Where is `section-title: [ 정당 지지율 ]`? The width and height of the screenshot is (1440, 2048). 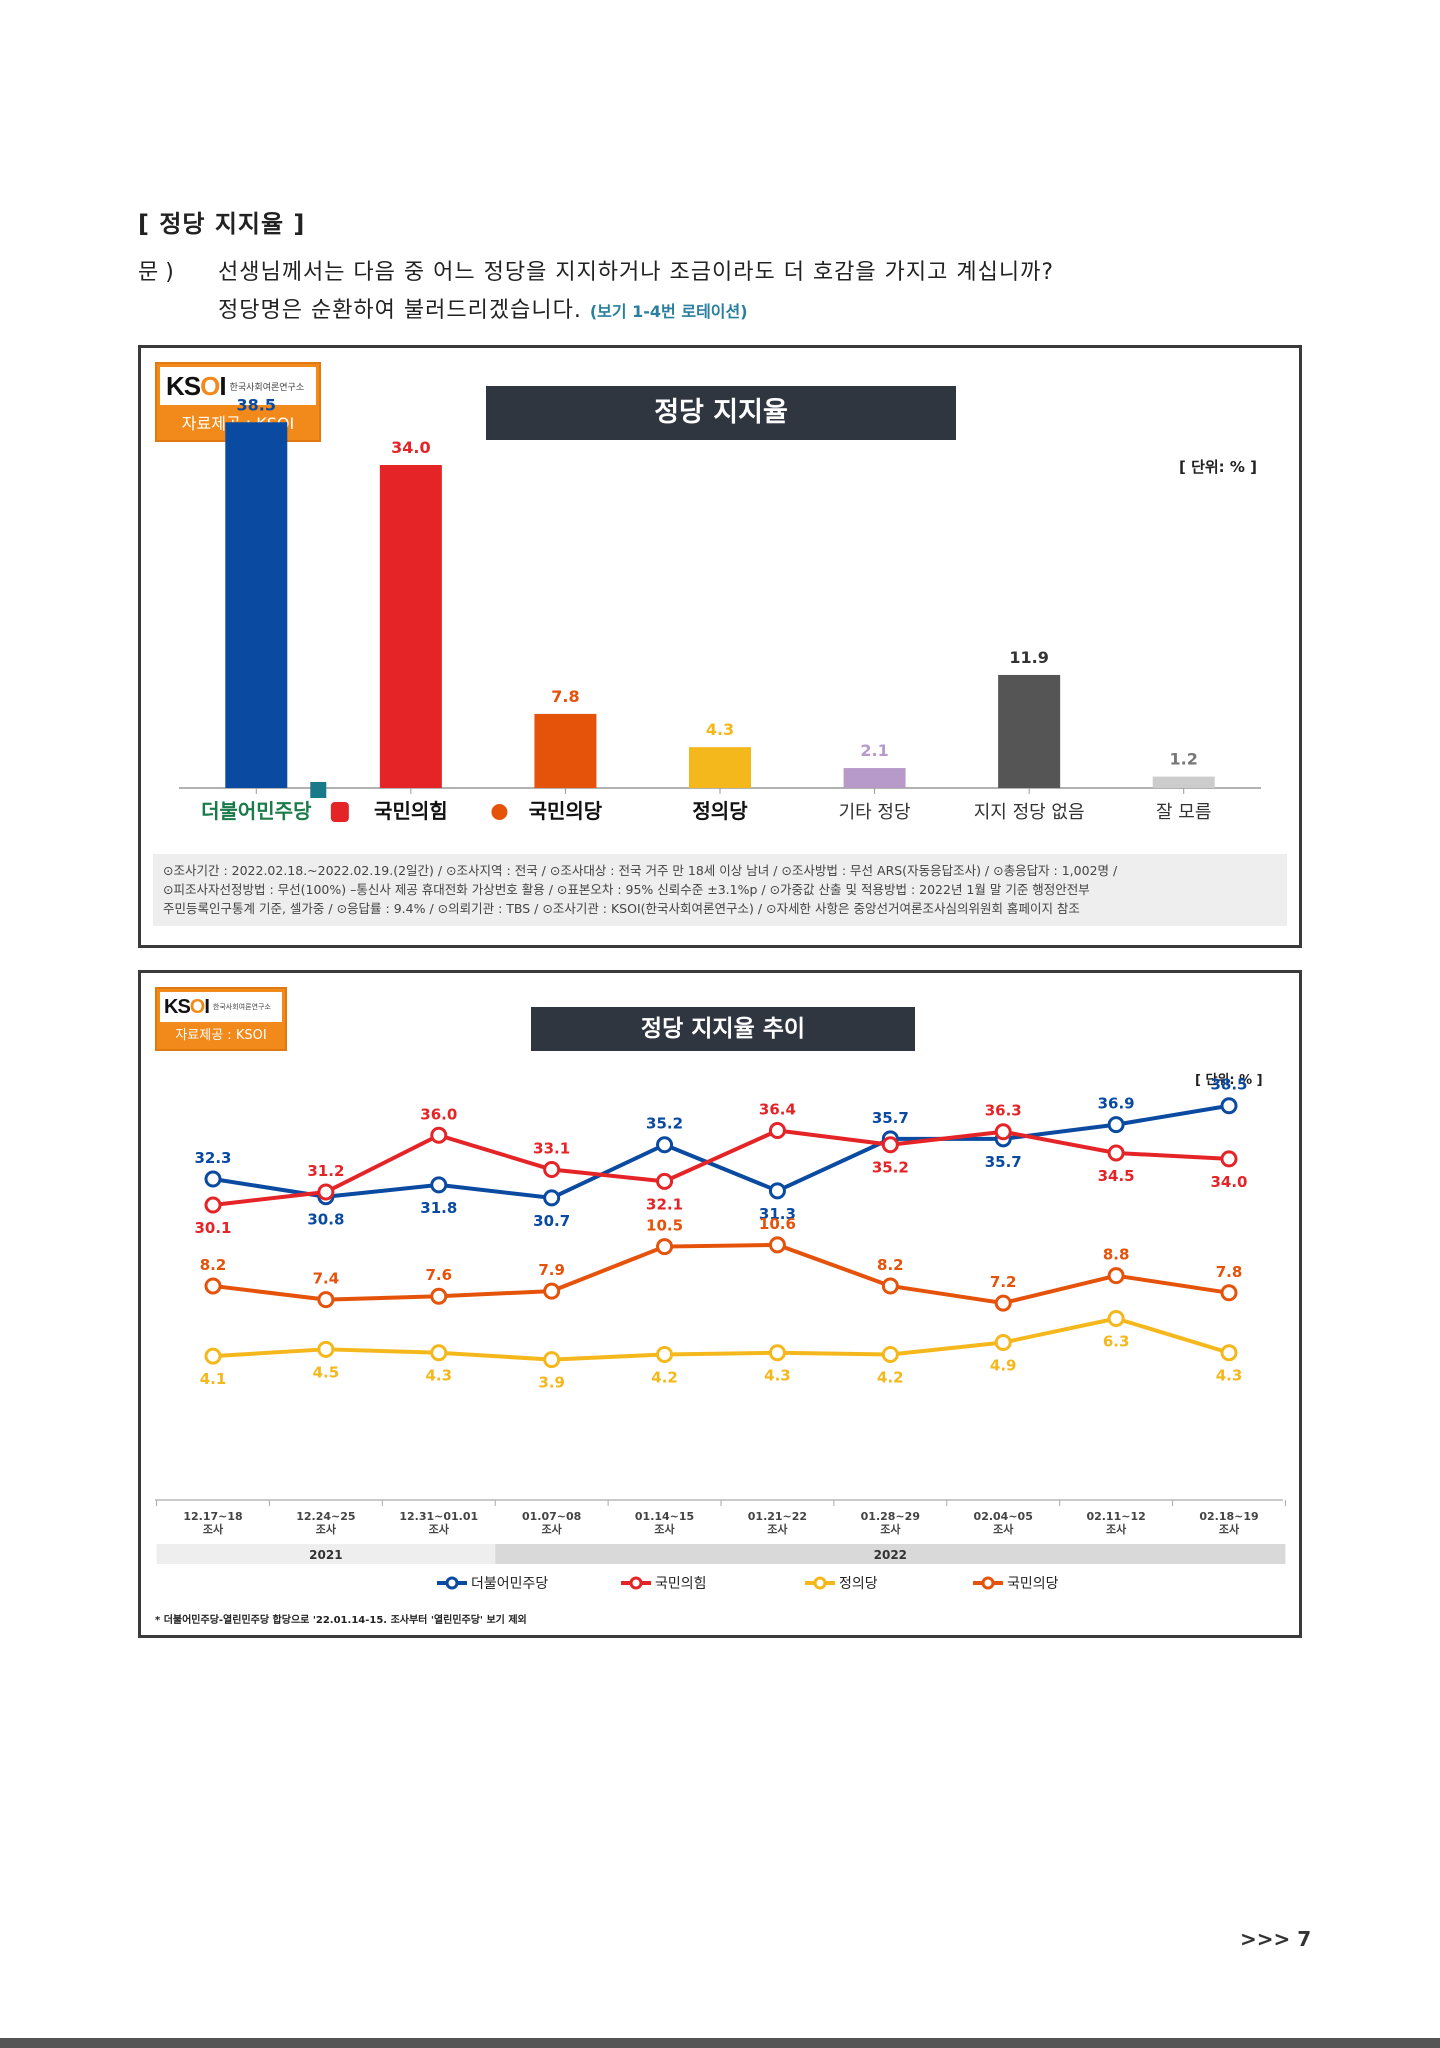
section-title: [ 정당 지지율 ] is located at coordinates (222, 224).